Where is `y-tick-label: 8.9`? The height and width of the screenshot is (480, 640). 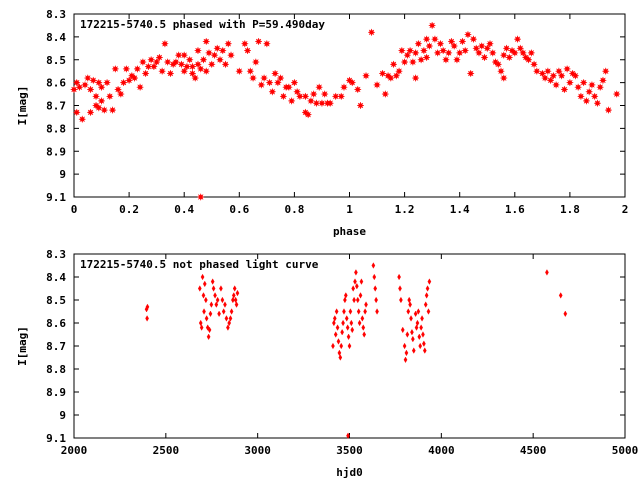
y-tick-label: 8.9 is located at coordinates (56, 392).